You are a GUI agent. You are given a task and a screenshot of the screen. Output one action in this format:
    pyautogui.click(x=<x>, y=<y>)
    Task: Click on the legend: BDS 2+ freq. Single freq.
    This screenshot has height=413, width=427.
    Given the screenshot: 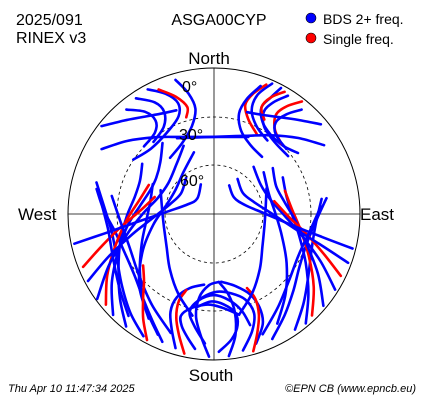 What is the action you would take?
    pyautogui.click(x=354, y=29)
    